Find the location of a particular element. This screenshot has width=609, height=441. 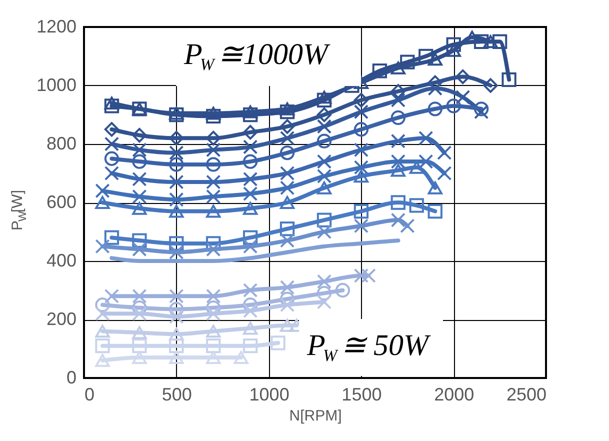

x-tick-label: 1000 is located at coordinates (269, 394).